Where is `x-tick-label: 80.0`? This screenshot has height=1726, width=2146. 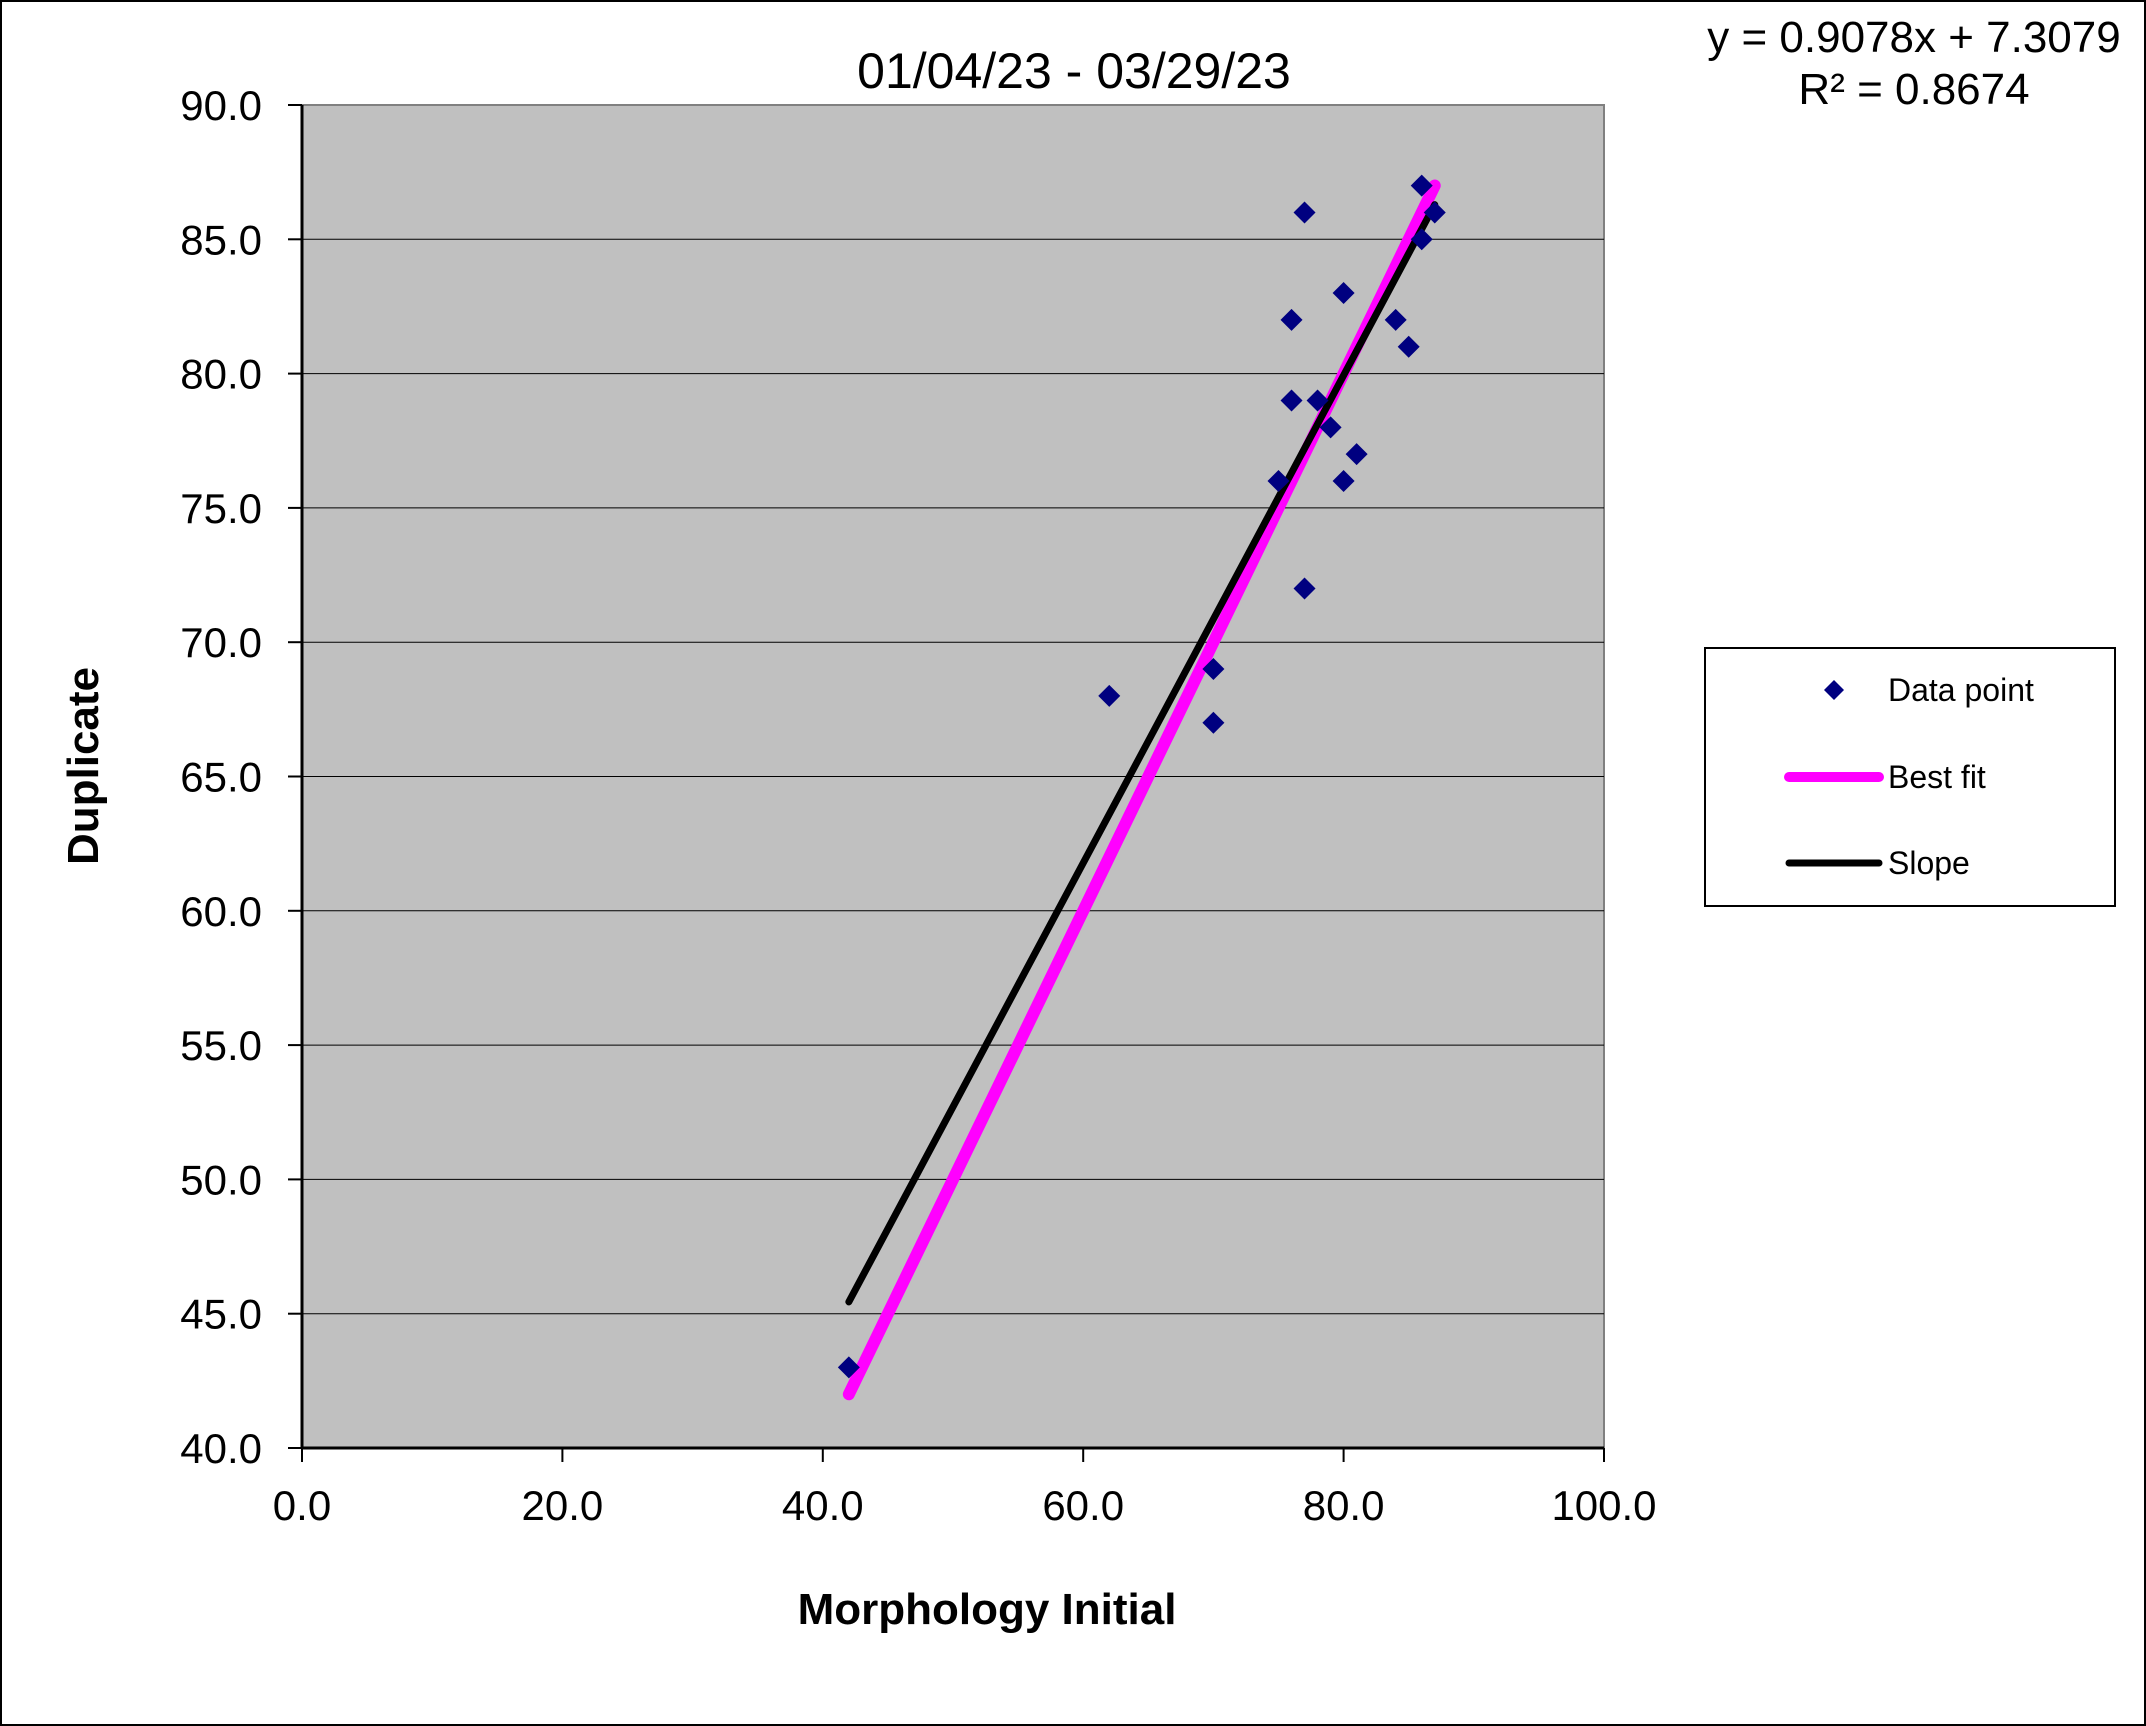
x-tick-label: 80.0 is located at coordinates (1344, 1505).